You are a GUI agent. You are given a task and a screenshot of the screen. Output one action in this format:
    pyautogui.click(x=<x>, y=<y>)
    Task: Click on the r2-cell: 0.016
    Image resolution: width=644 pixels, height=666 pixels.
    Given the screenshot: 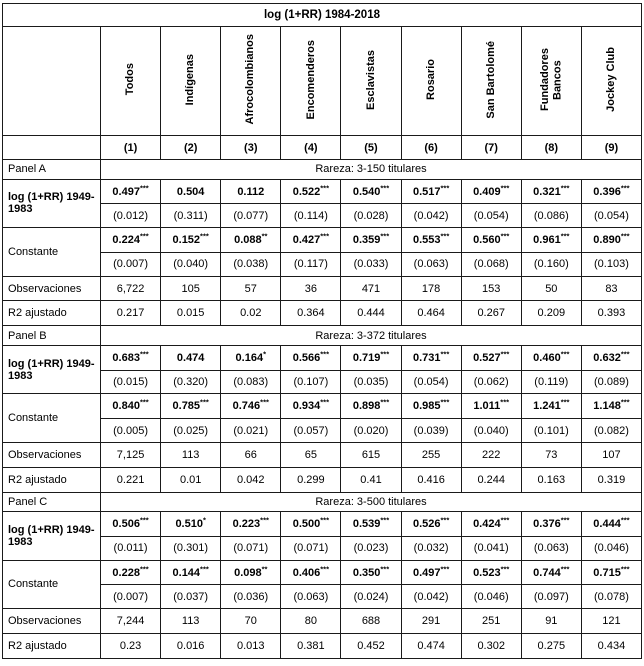 What is the action you would take?
    pyautogui.click(x=191, y=646)
    